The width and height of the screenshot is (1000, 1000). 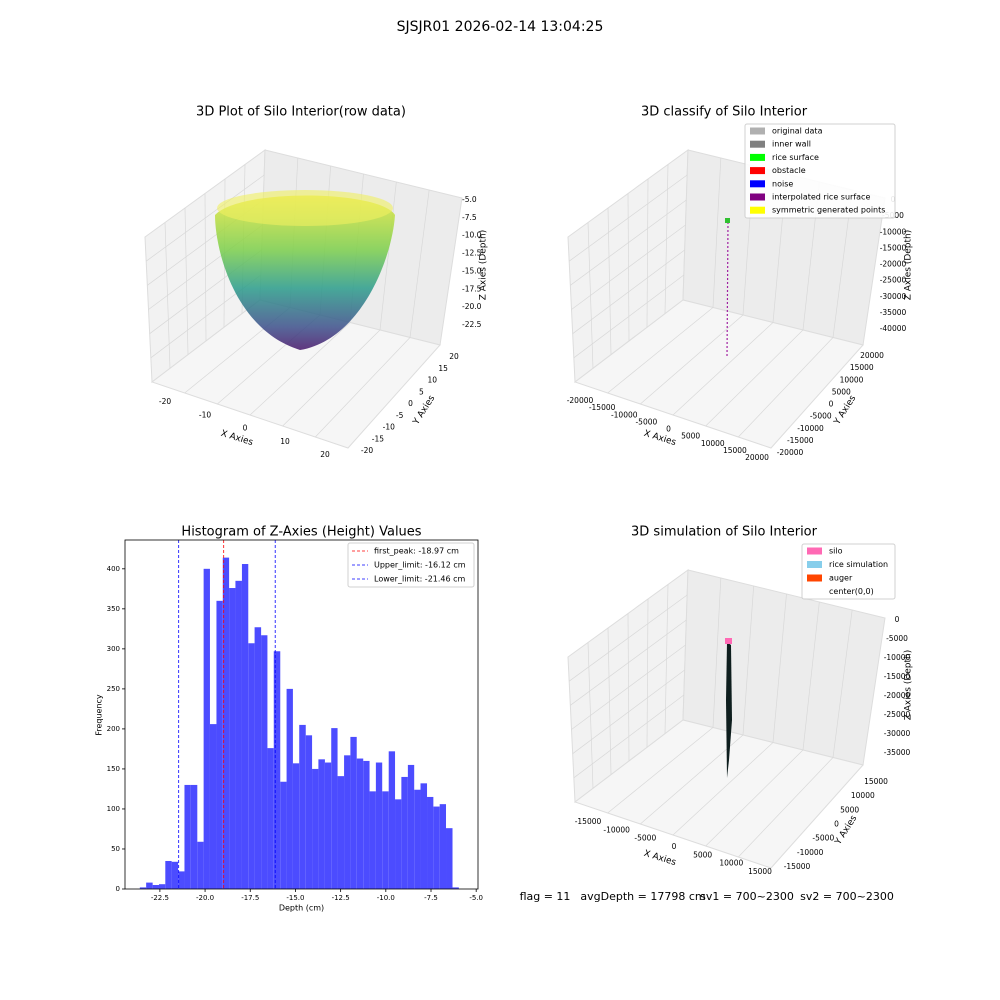 What do you see at coordinates (301, 714) in the screenshot?
I see `plot-frame` at bounding box center [301, 714].